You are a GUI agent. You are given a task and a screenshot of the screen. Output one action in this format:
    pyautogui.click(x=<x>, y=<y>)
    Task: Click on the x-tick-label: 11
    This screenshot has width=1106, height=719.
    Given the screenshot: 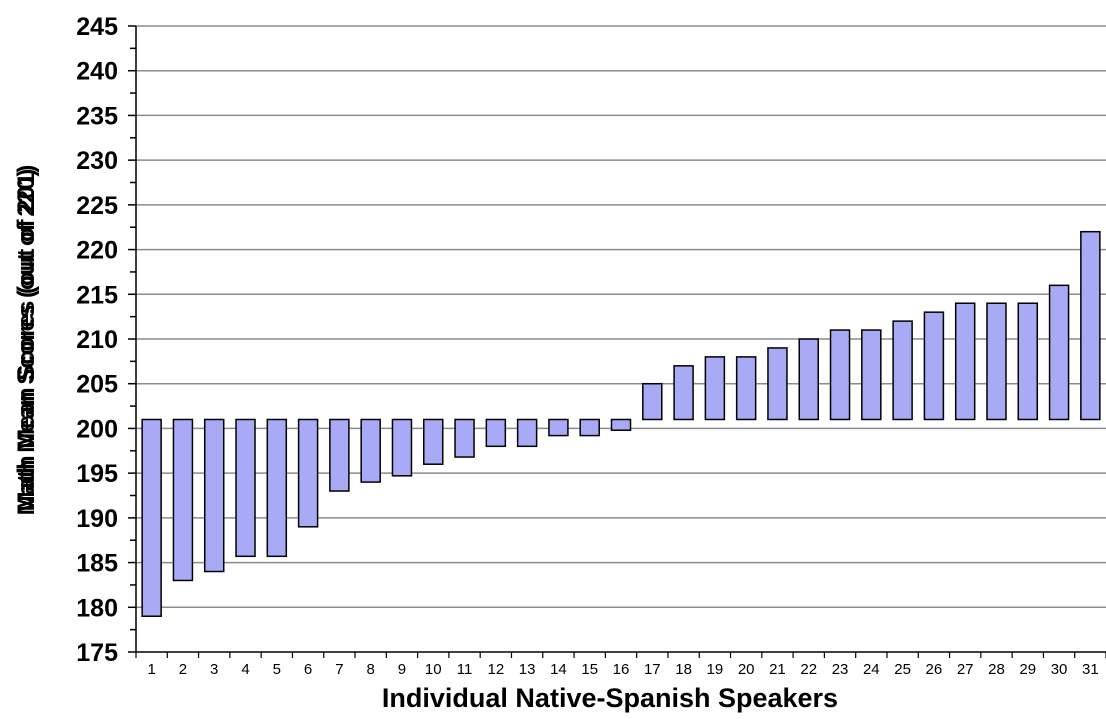 What is the action you would take?
    pyautogui.click(x=465, y=669)
    